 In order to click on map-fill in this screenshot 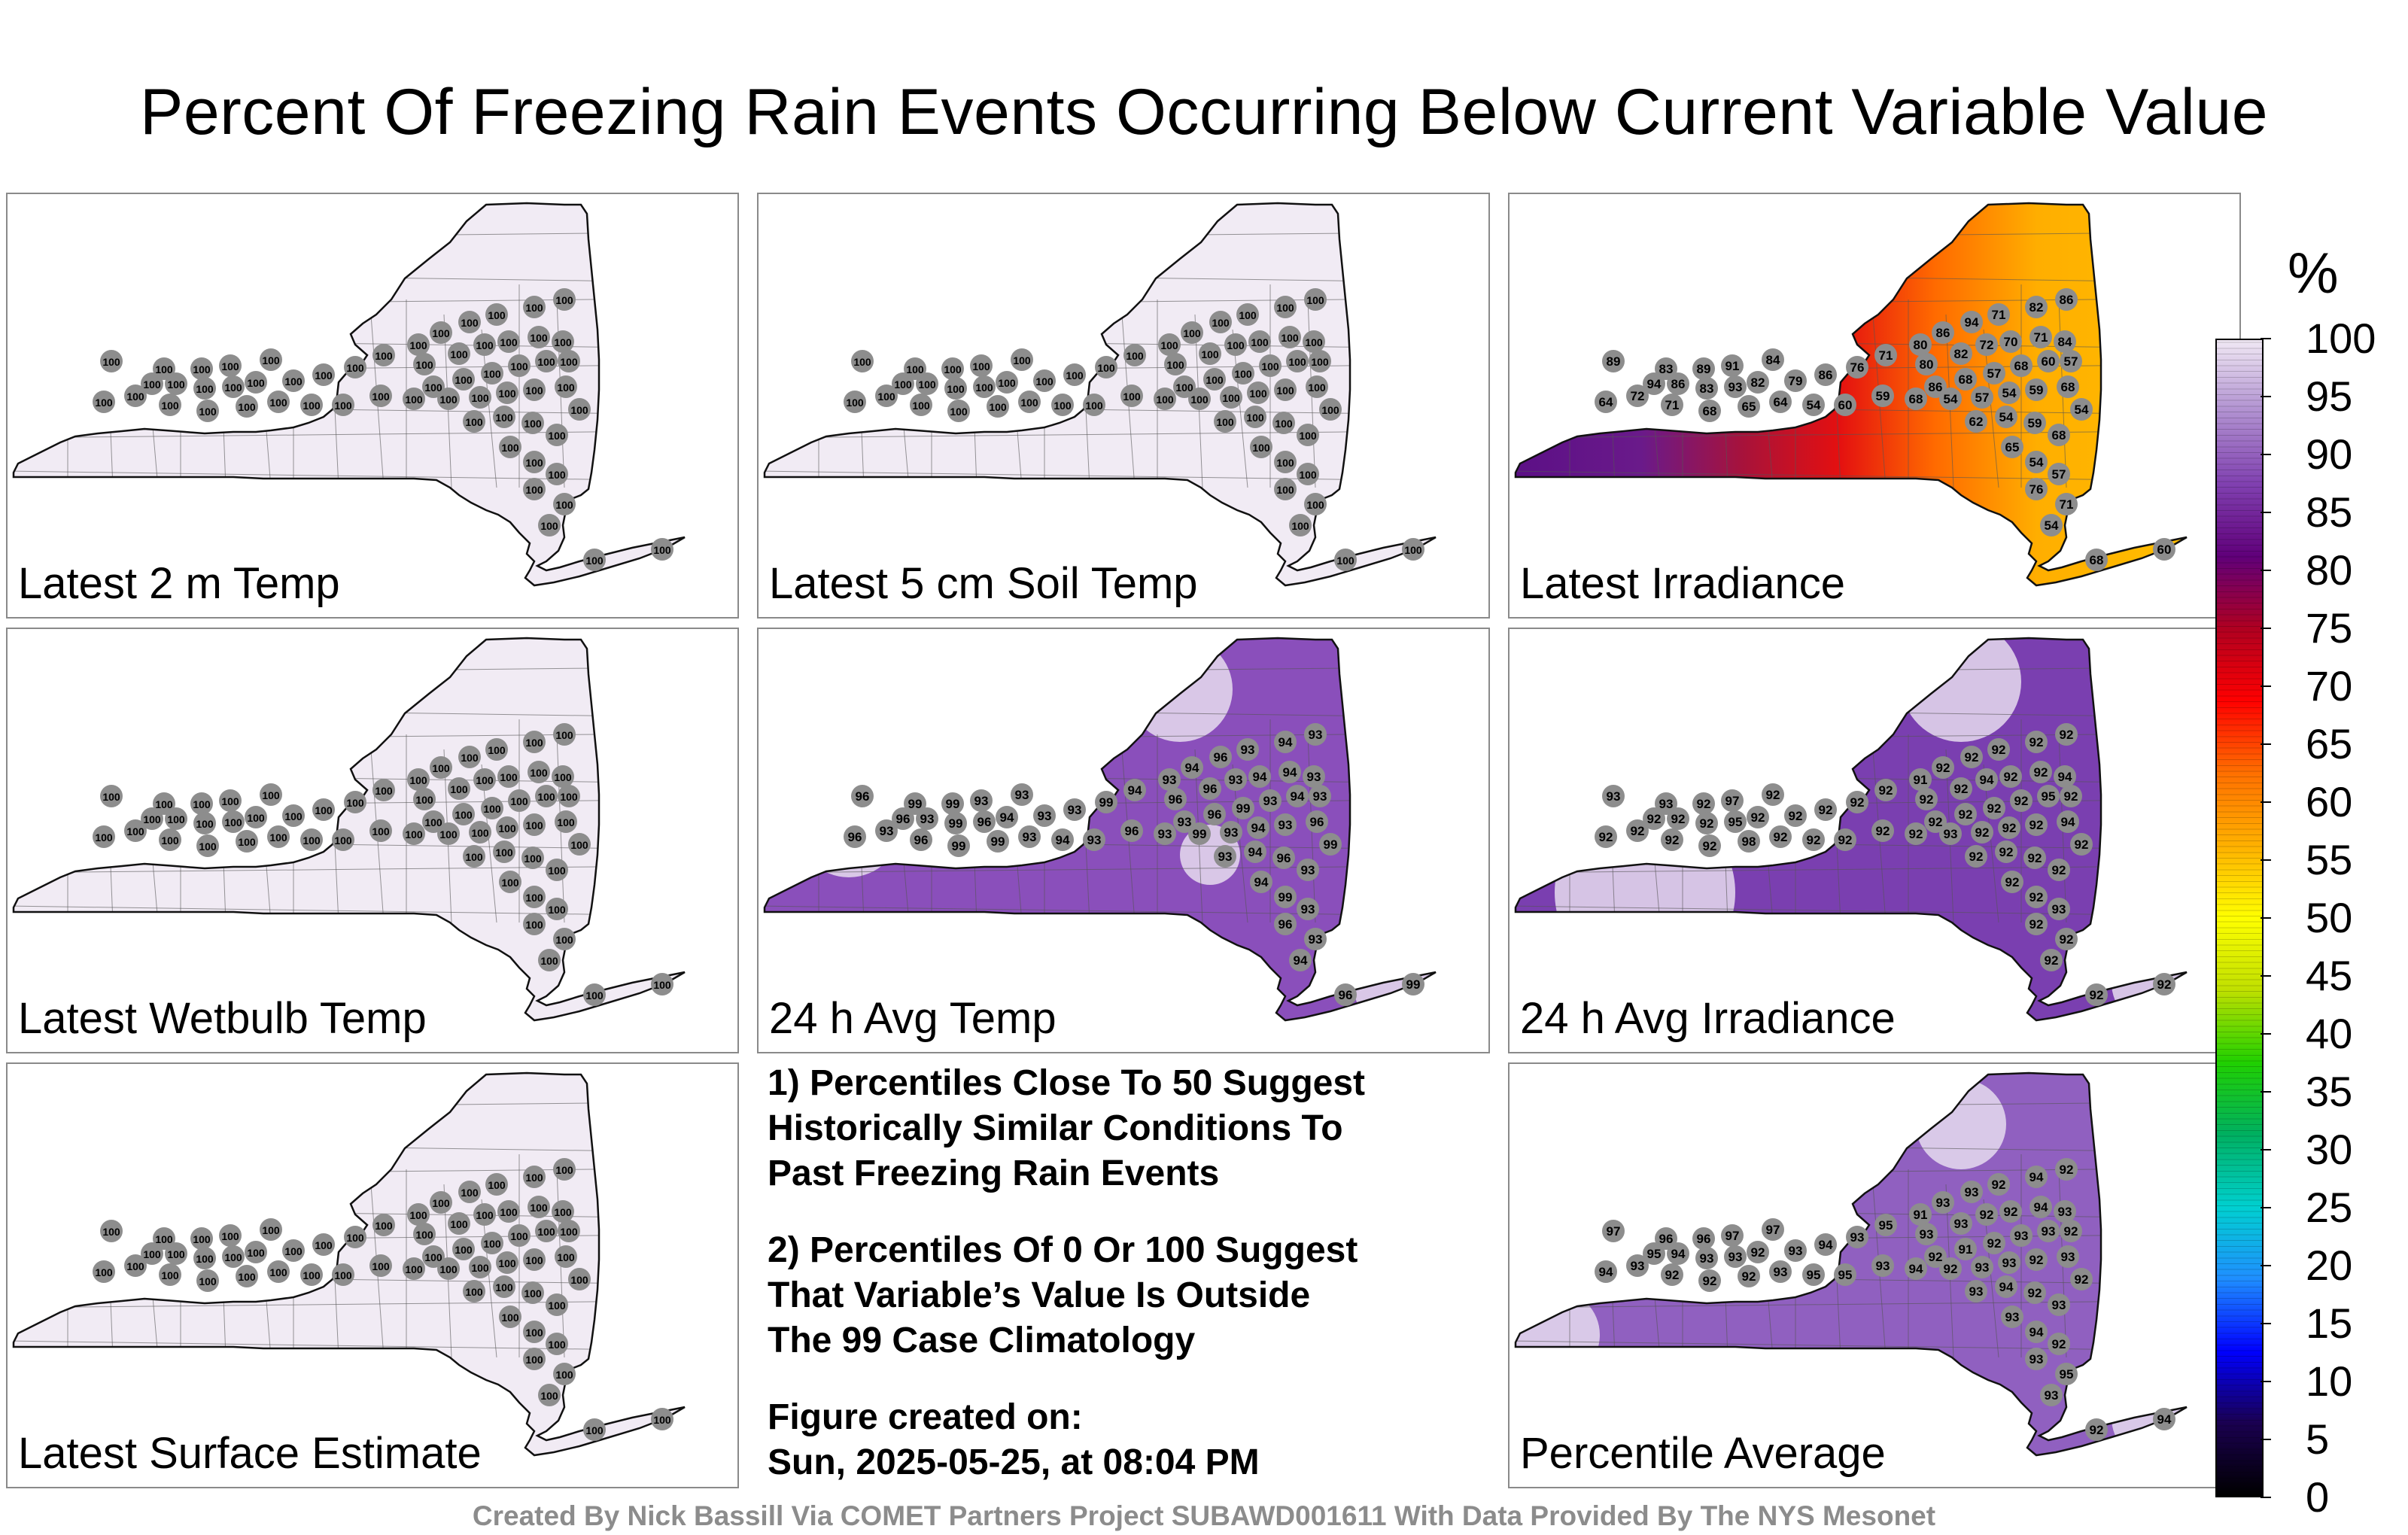, I will do `click(1100, 394)`.